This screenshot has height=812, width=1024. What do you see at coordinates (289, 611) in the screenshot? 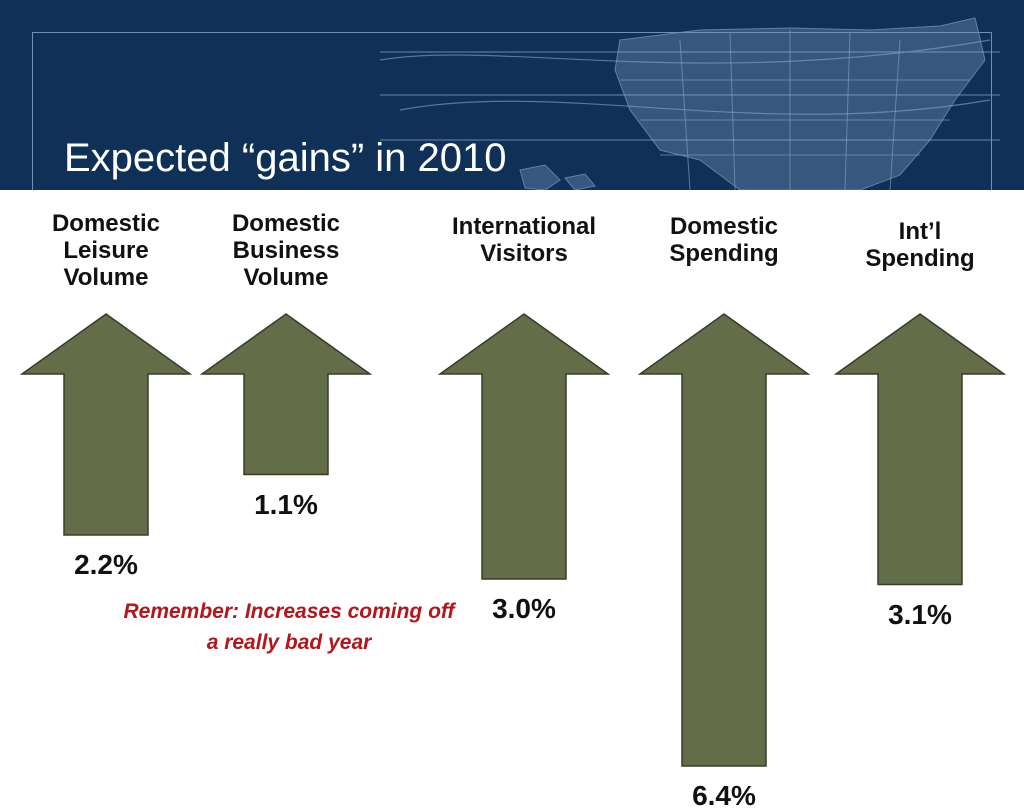
I see `annotation-line-1: Remember: Increases coming off` at bounding box center [289, 611].